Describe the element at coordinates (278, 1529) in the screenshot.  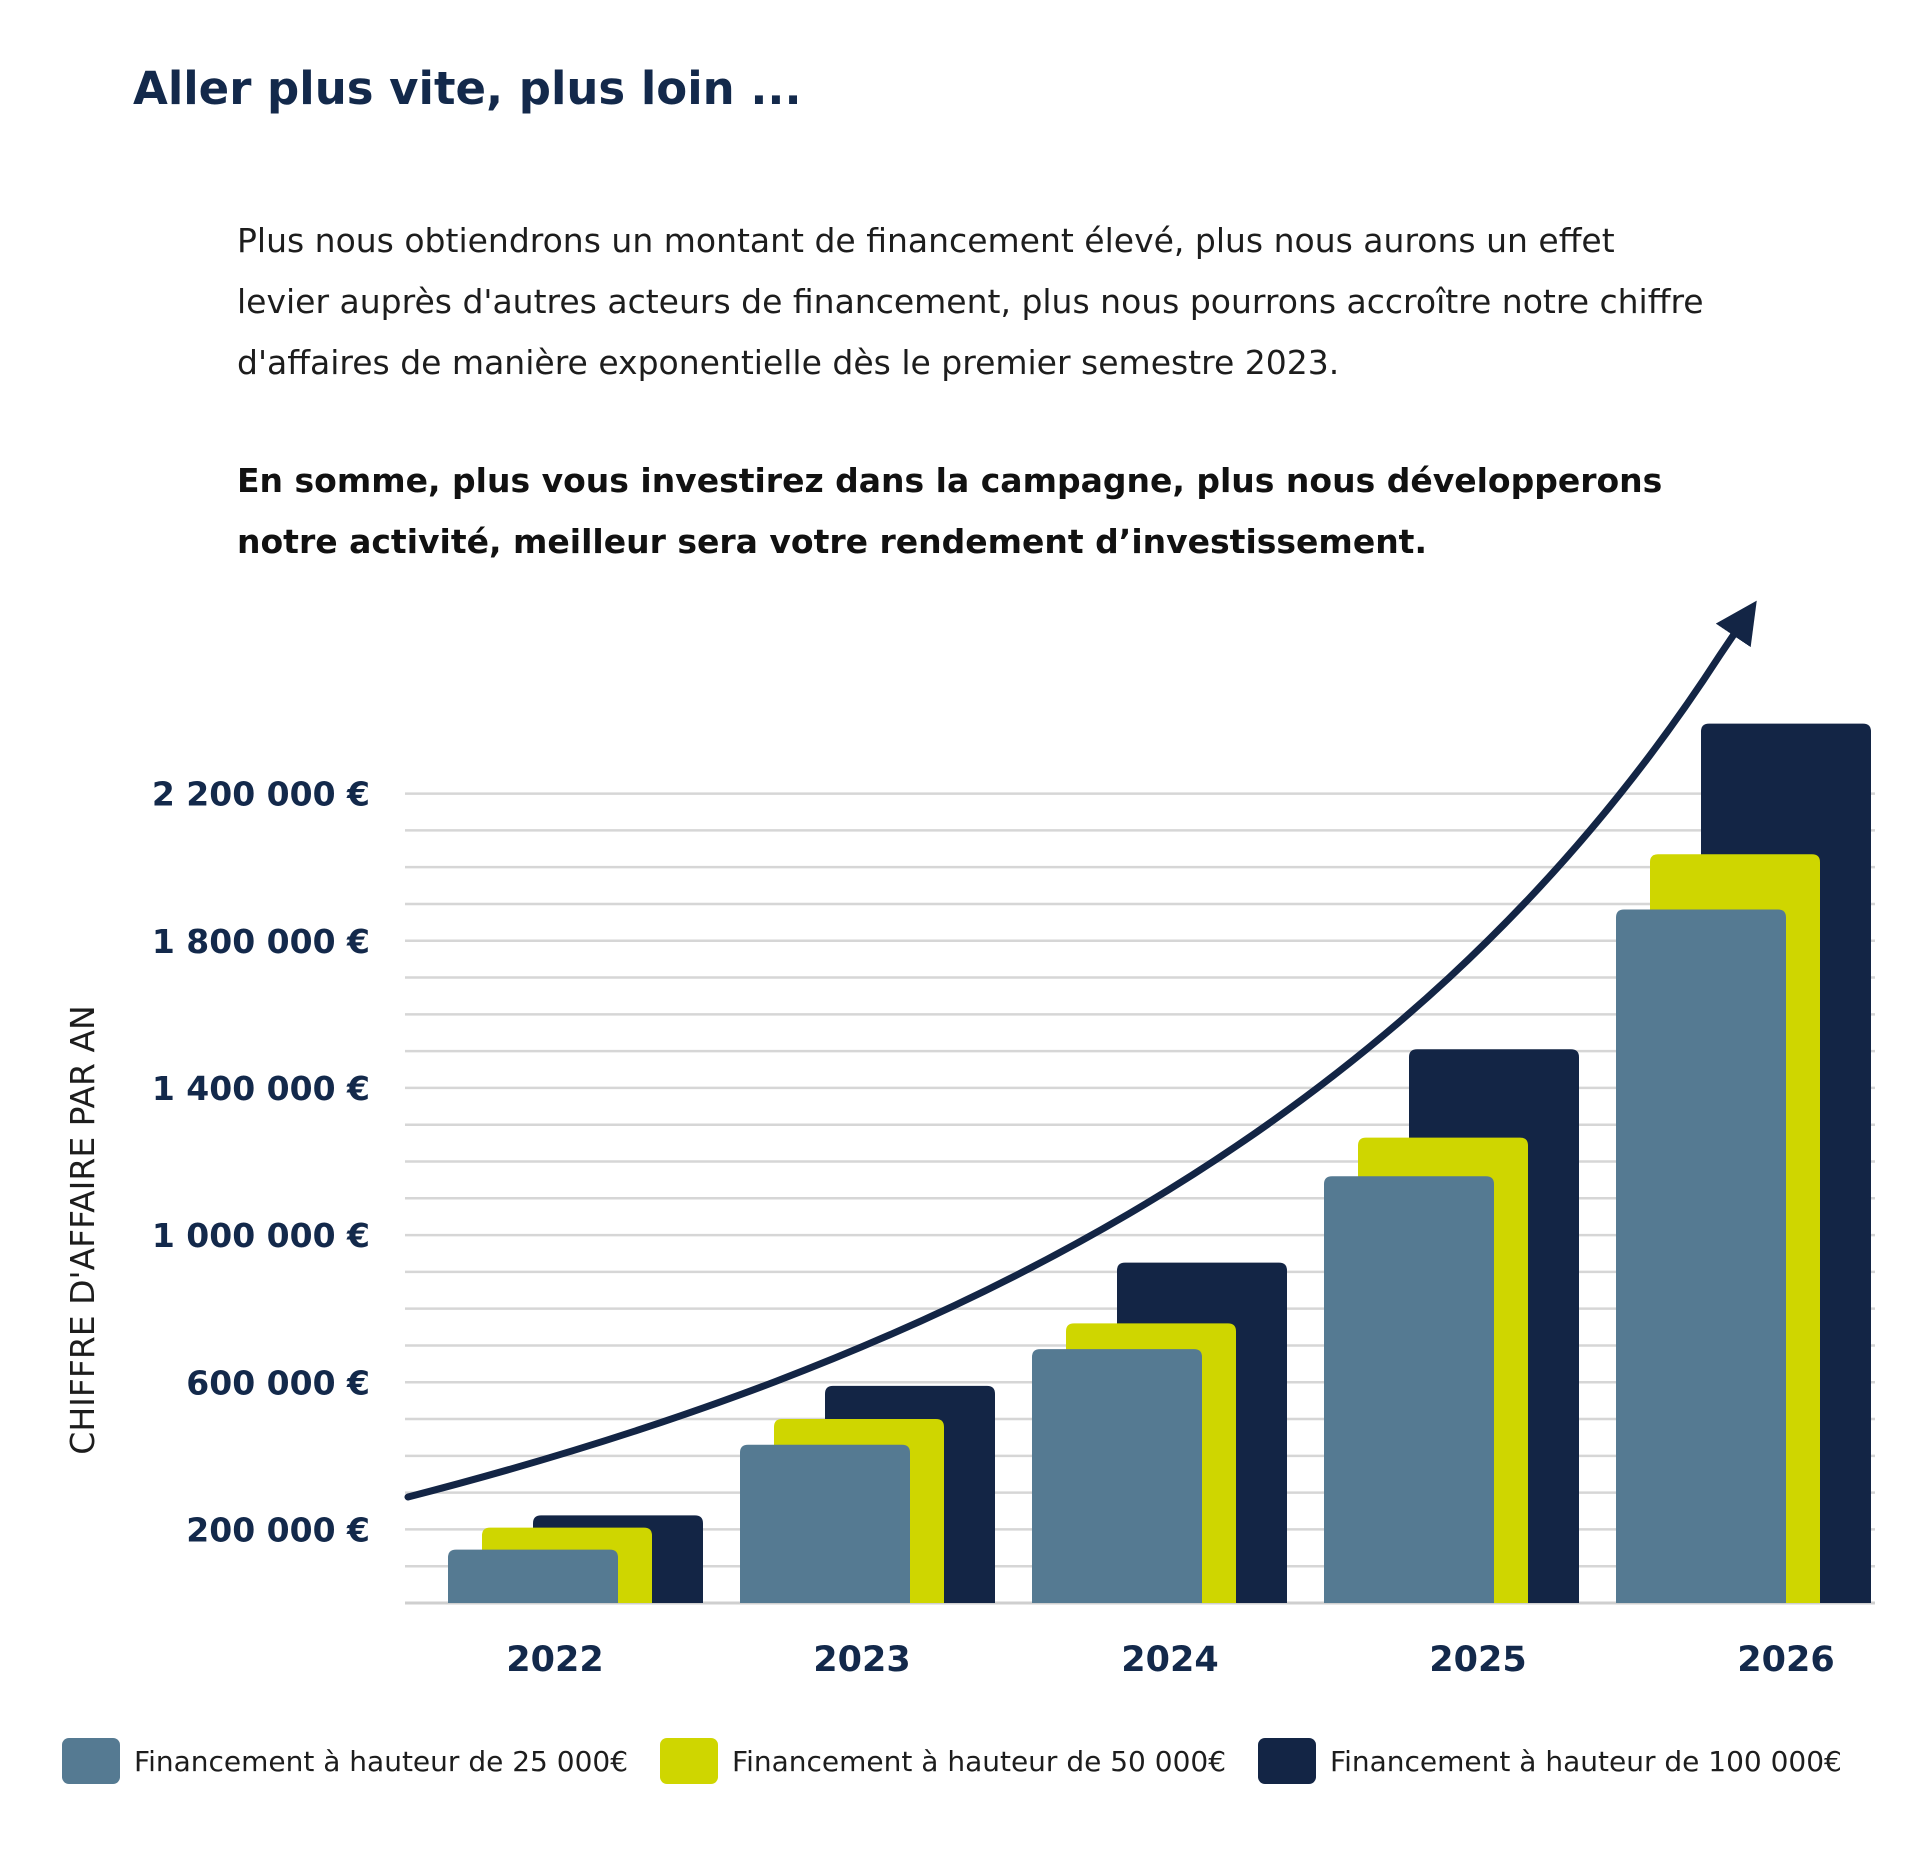
I see `y-tick-label: 200 000 €` at that location.